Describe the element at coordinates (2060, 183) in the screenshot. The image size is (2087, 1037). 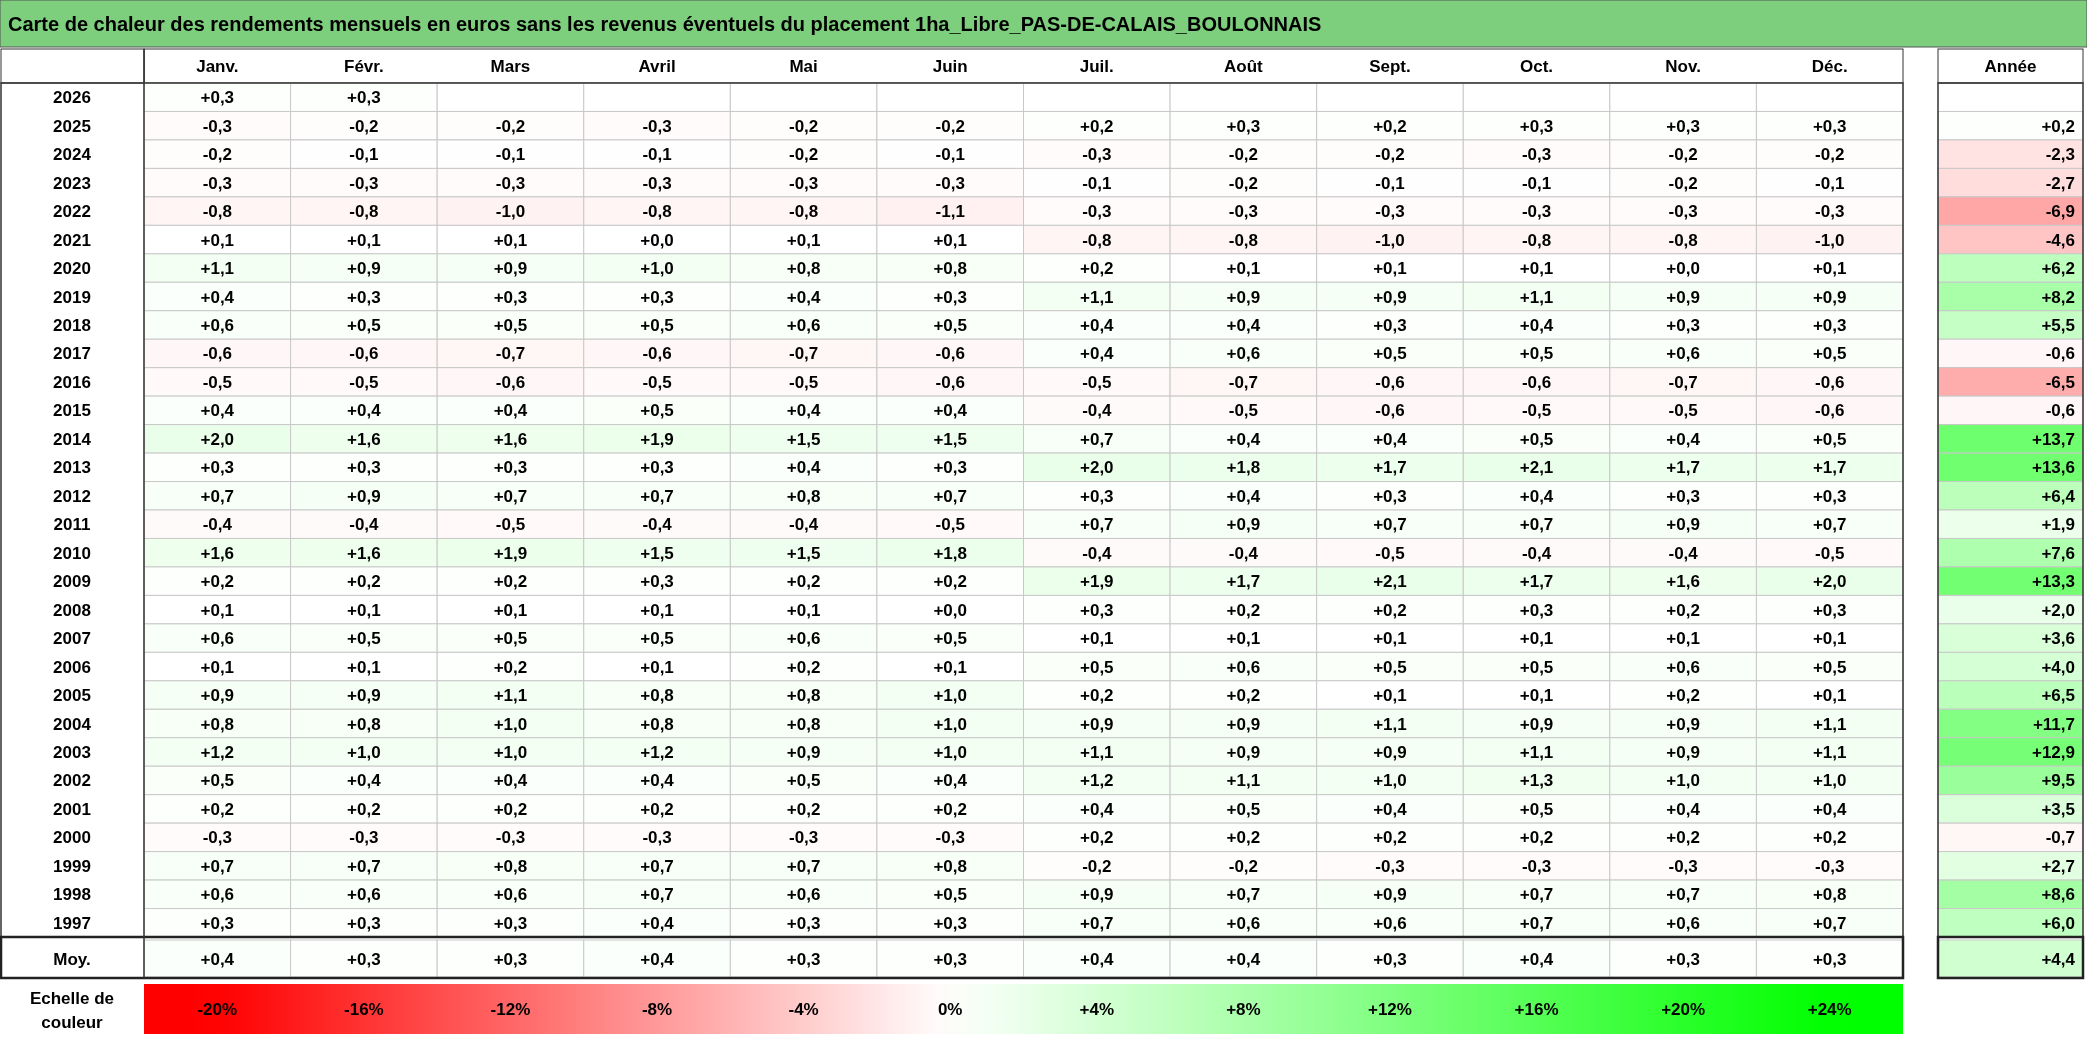
I see `data-label: -2,7` at that location.